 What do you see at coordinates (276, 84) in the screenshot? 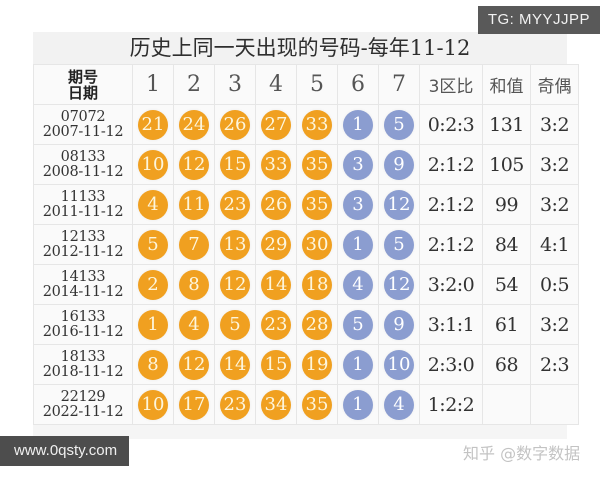
I see `header-ball-4: 4` at bounding box center [276, 84].